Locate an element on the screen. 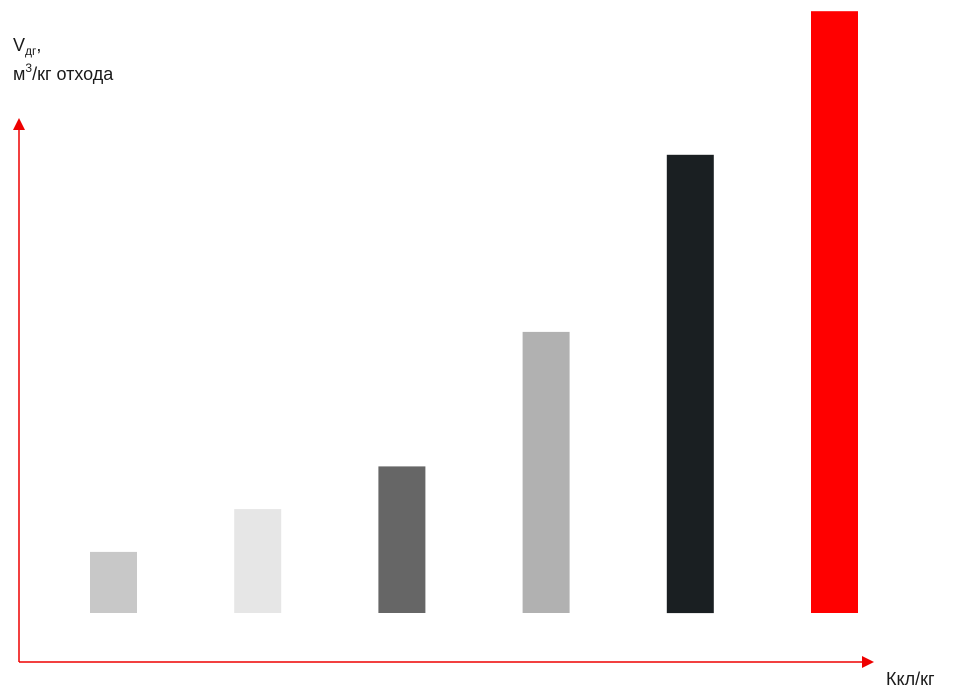 The width and height of the screenshot is (957, 690). x-axis-label: Ккл/кг is located at coordinates (910, 679).